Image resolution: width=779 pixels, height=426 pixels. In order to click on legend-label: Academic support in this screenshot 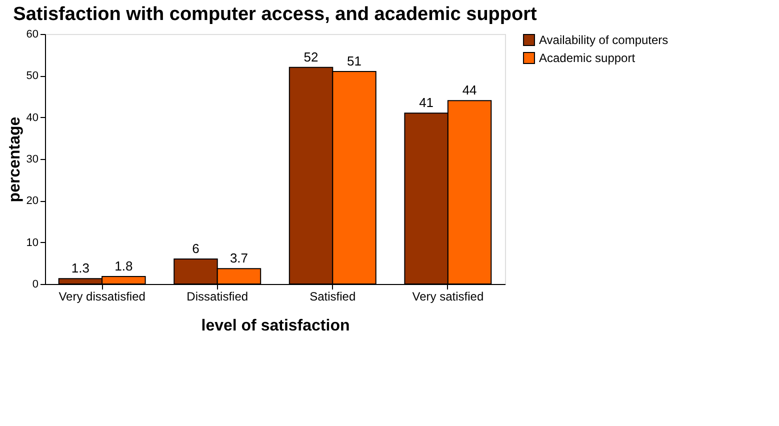, I will do `click(587, 58)`.